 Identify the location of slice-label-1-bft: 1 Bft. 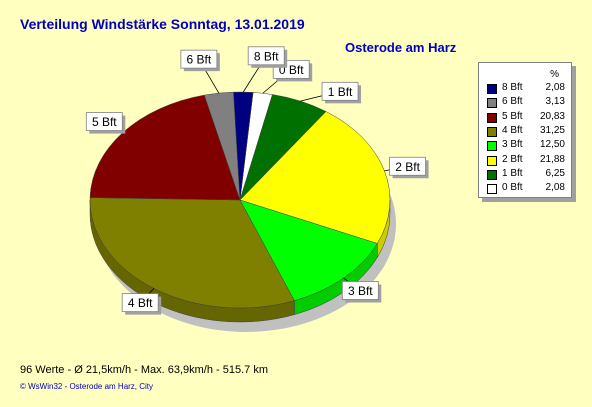
(340, 92).